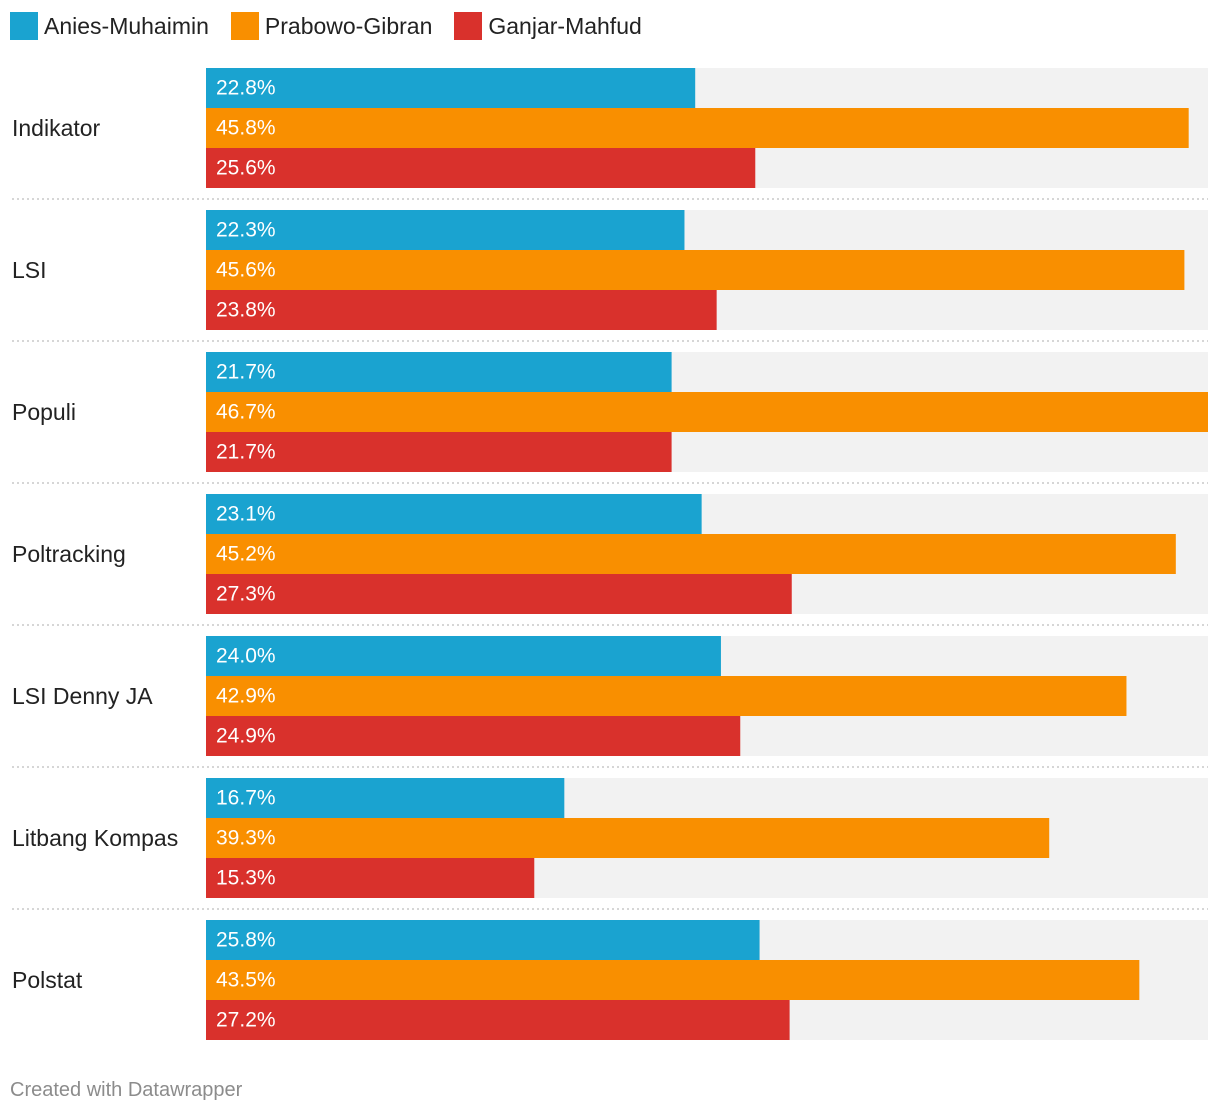 The image size is (1220, 1118). I want to click on data-label: 23.1%, so click(246, 514).